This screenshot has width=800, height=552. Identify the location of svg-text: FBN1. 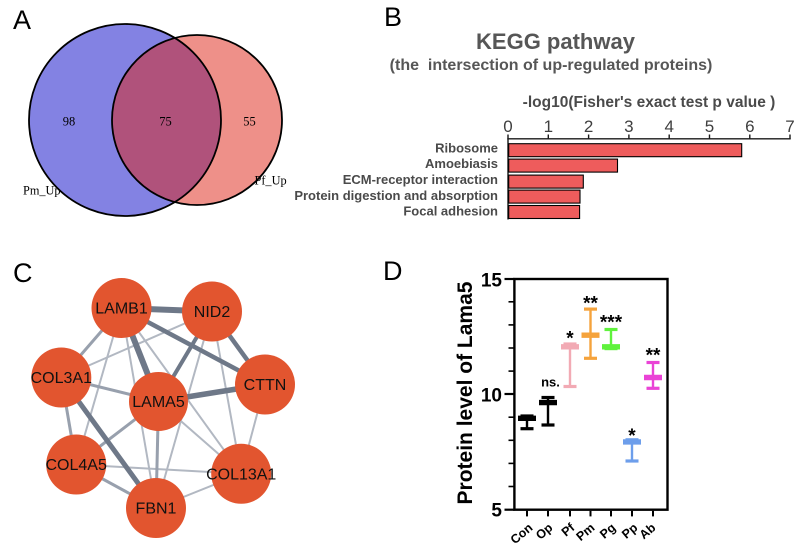
(156, 509).